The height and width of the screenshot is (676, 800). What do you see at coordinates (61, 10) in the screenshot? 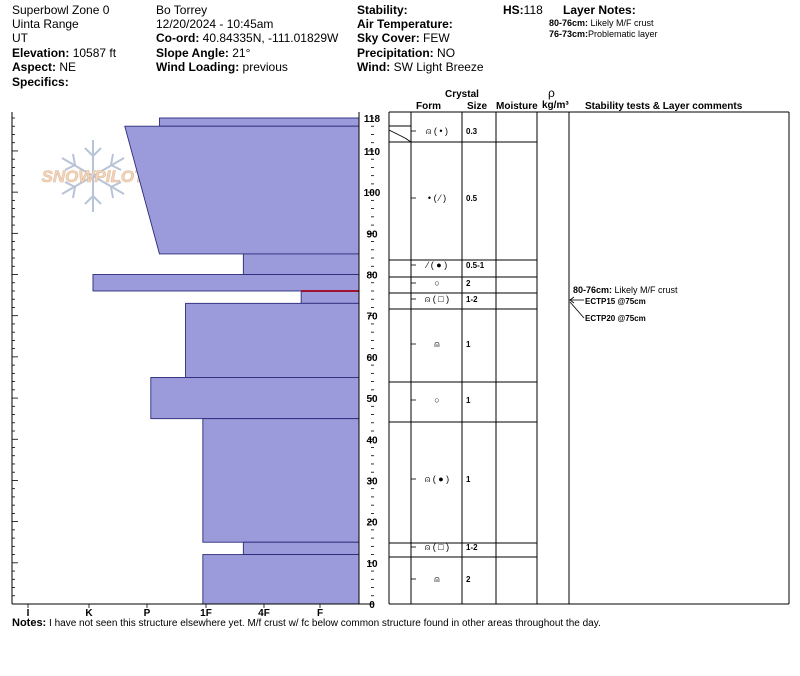
I see `location: Superbowl Zone 0` at bounding box center [61, 10].